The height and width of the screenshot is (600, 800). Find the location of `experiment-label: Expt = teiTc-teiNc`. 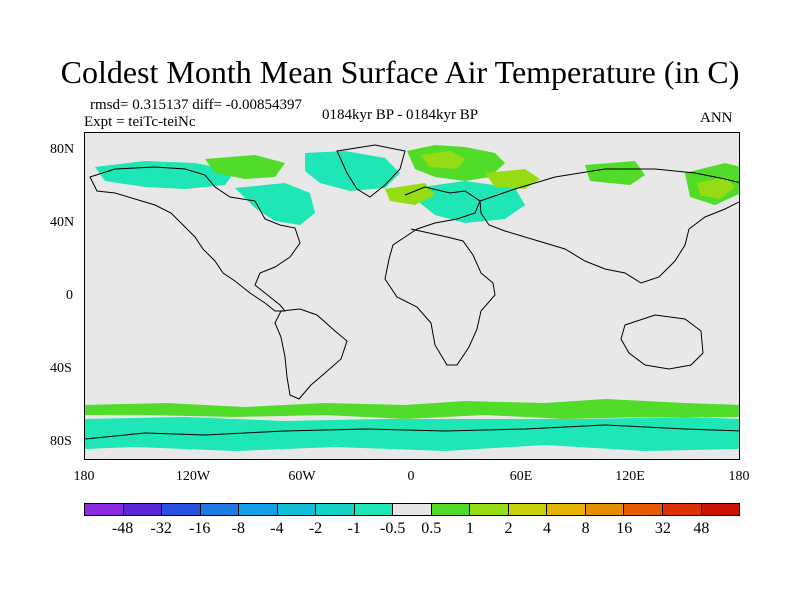

experiment-label: Expt = teiTc-teiNc is located at coordinates (140, 122).